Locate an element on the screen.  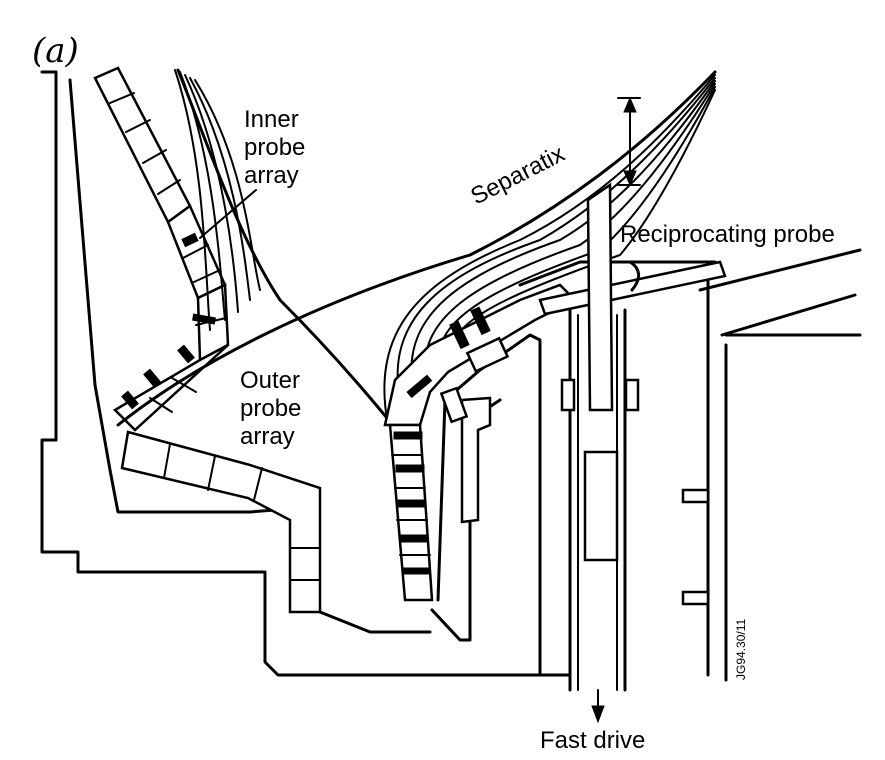
inner-divertor-tiles is located at coordinates (161, 249).